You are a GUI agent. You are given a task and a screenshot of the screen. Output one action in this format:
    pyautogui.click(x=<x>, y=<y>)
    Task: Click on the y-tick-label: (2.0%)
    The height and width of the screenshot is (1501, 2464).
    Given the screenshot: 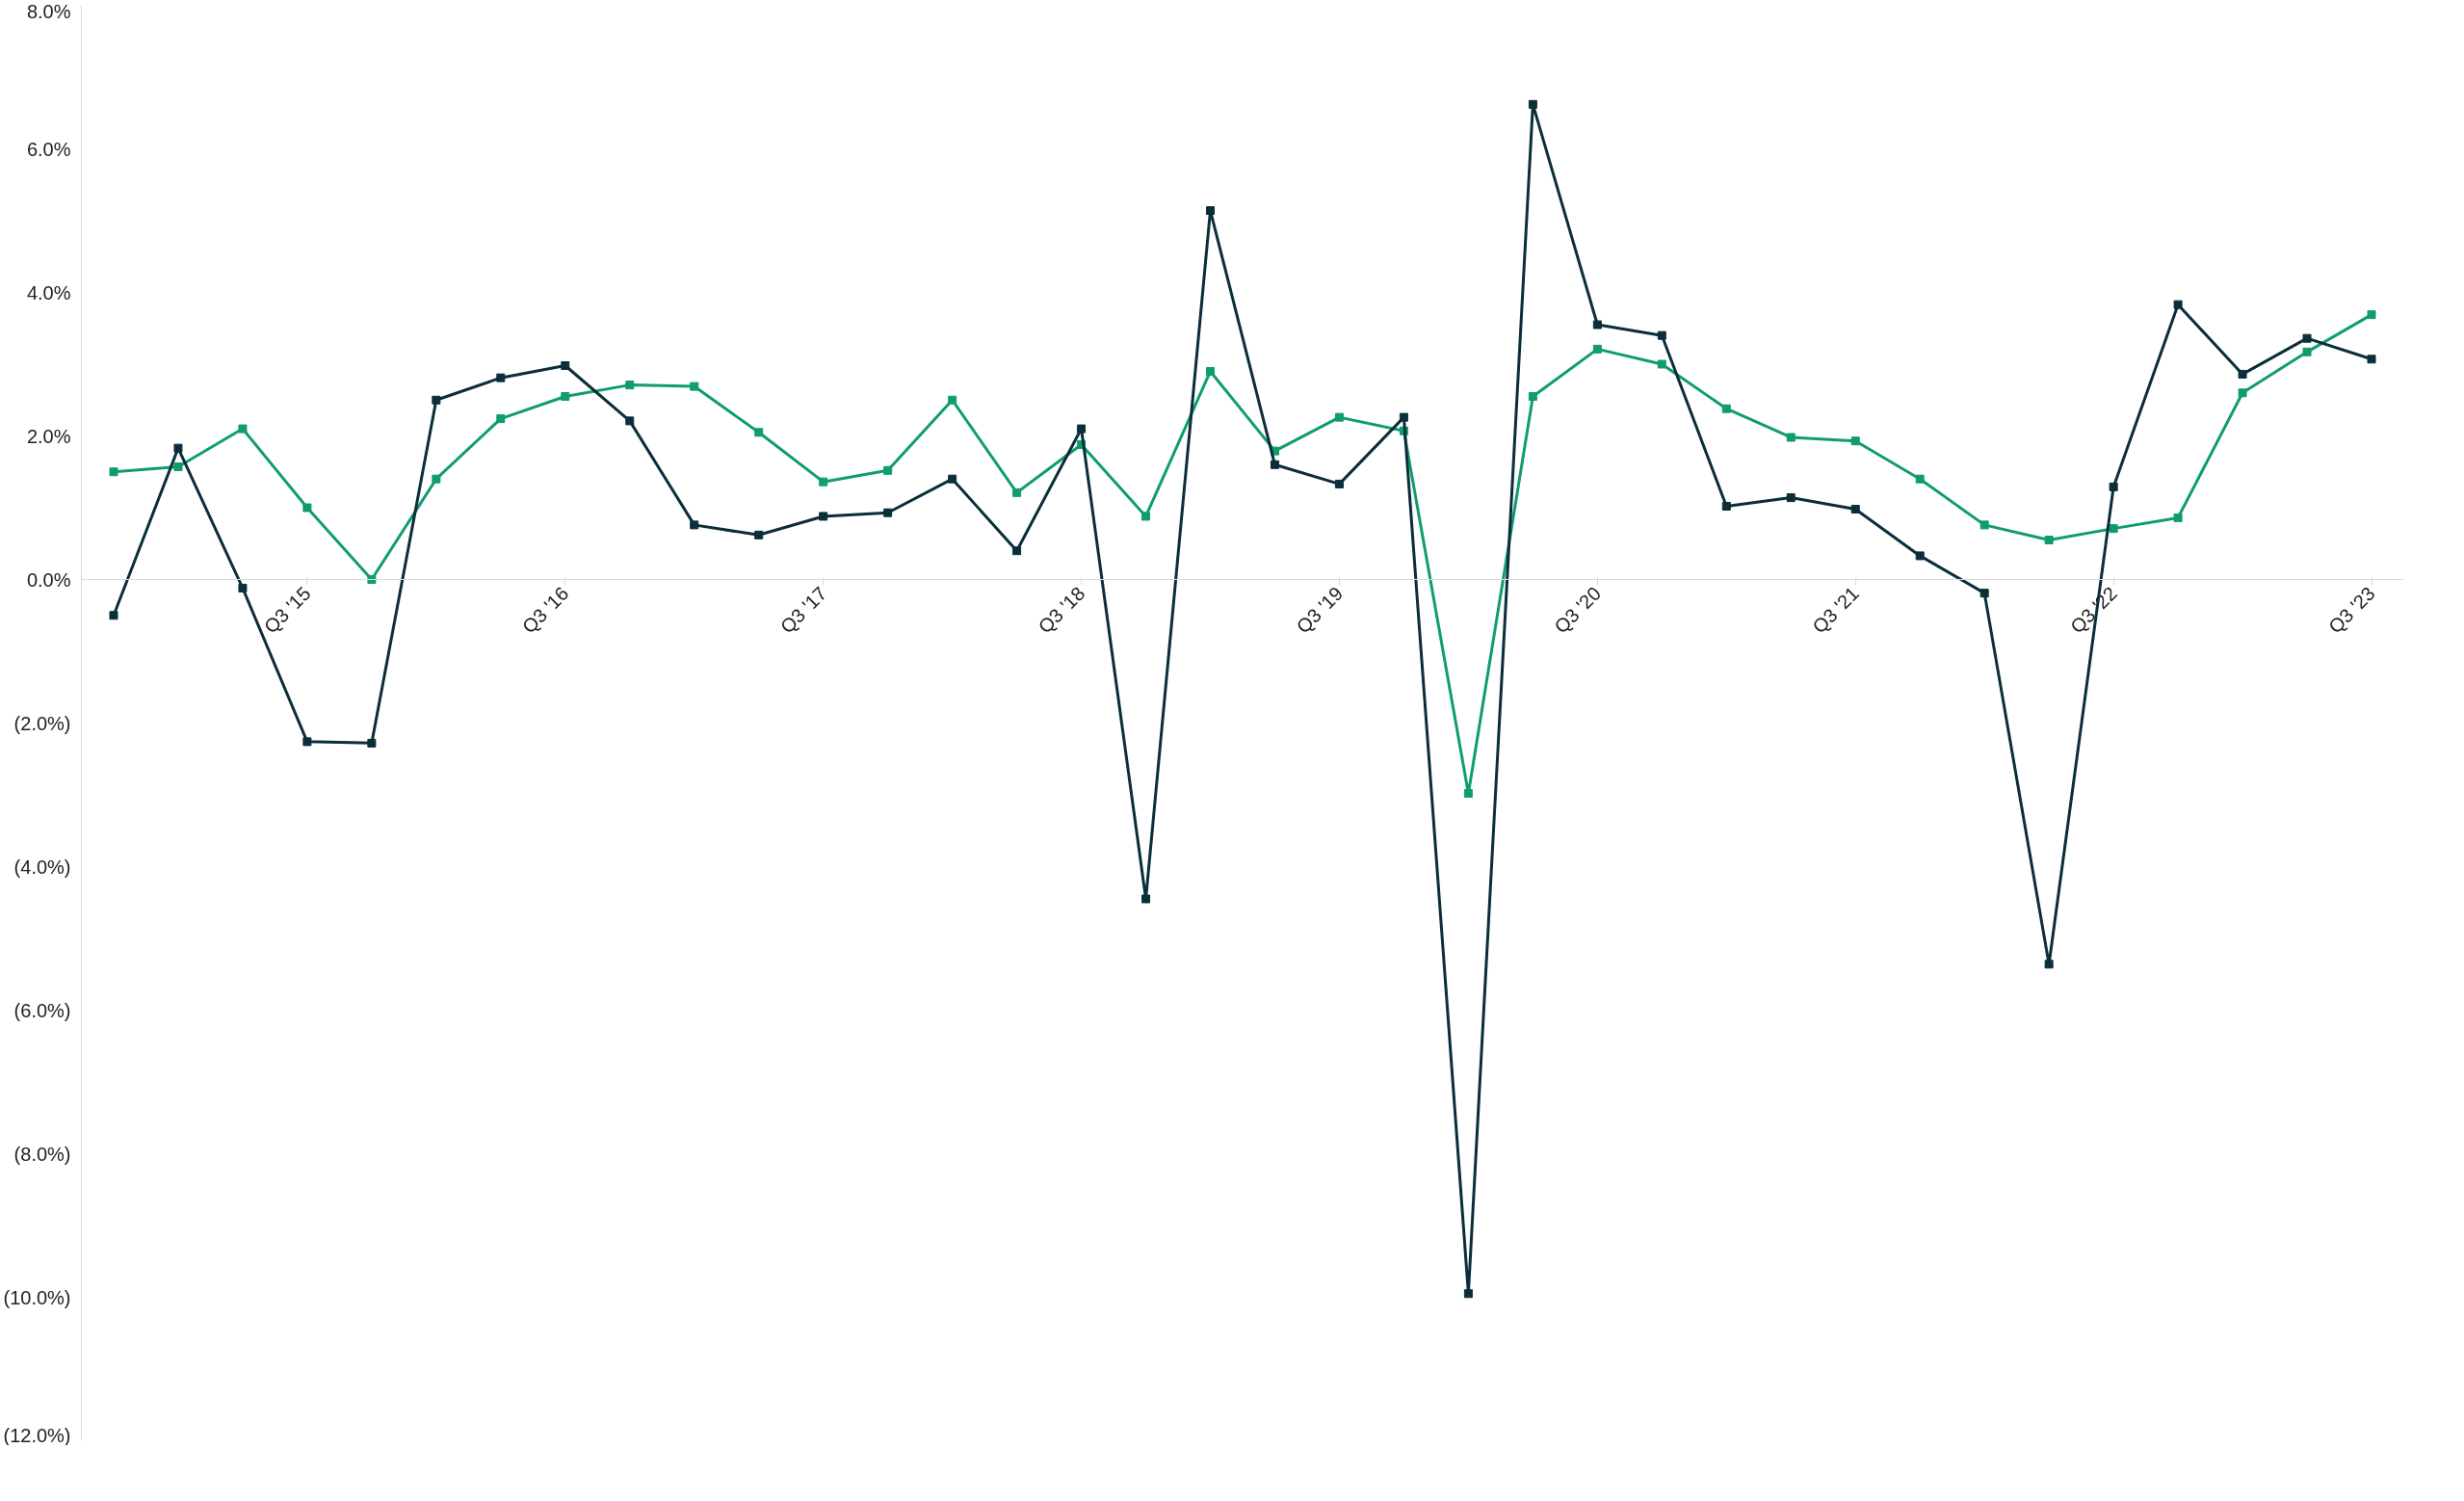 What is the action you would take?
    pyautogui.click(x=42, y=723)
    